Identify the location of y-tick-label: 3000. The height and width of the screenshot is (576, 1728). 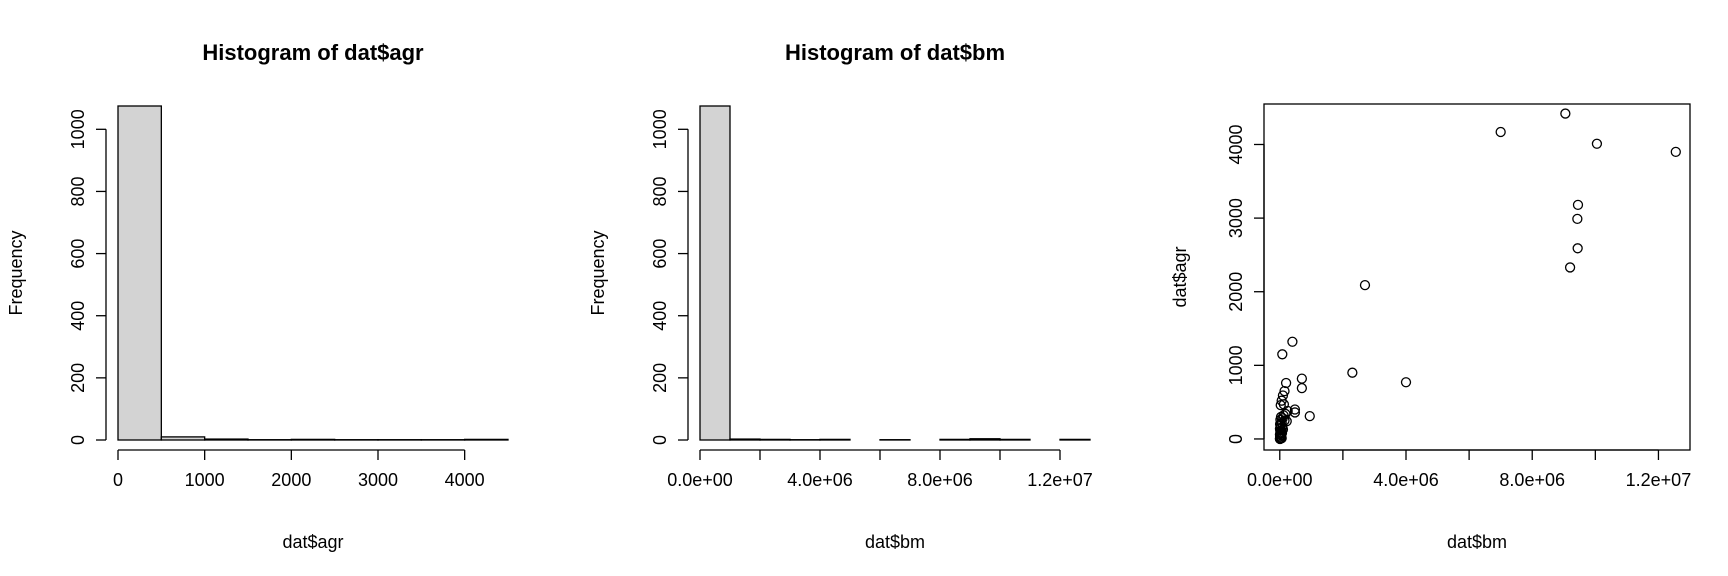
(1236, 218).